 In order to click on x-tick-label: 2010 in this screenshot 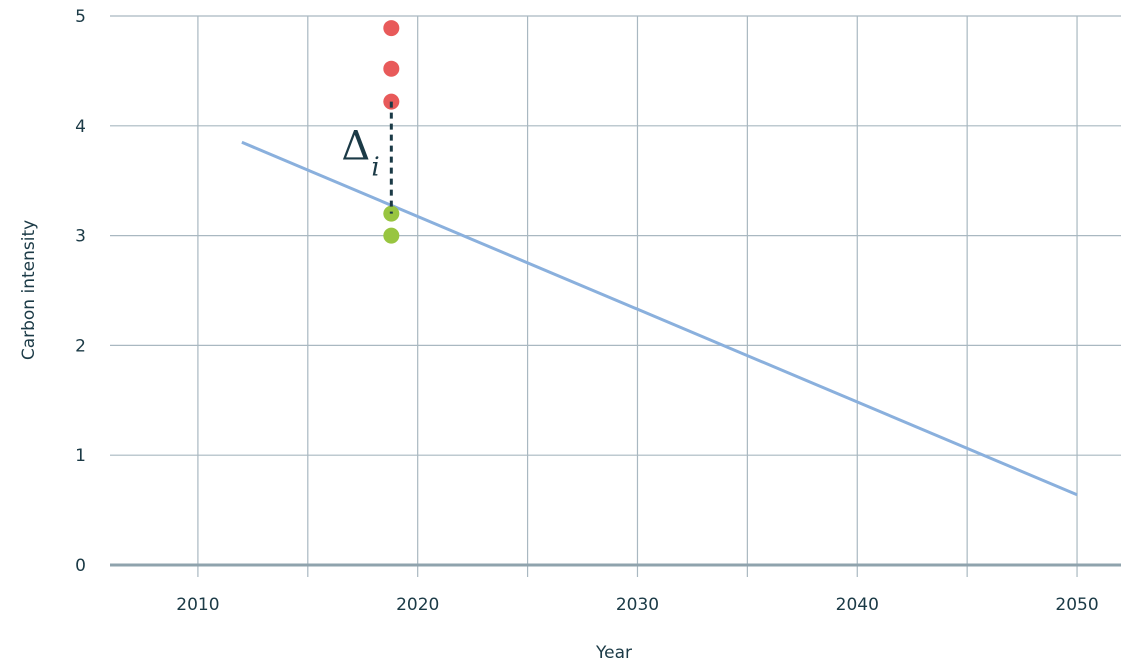, I will do `click(197, 605)`.